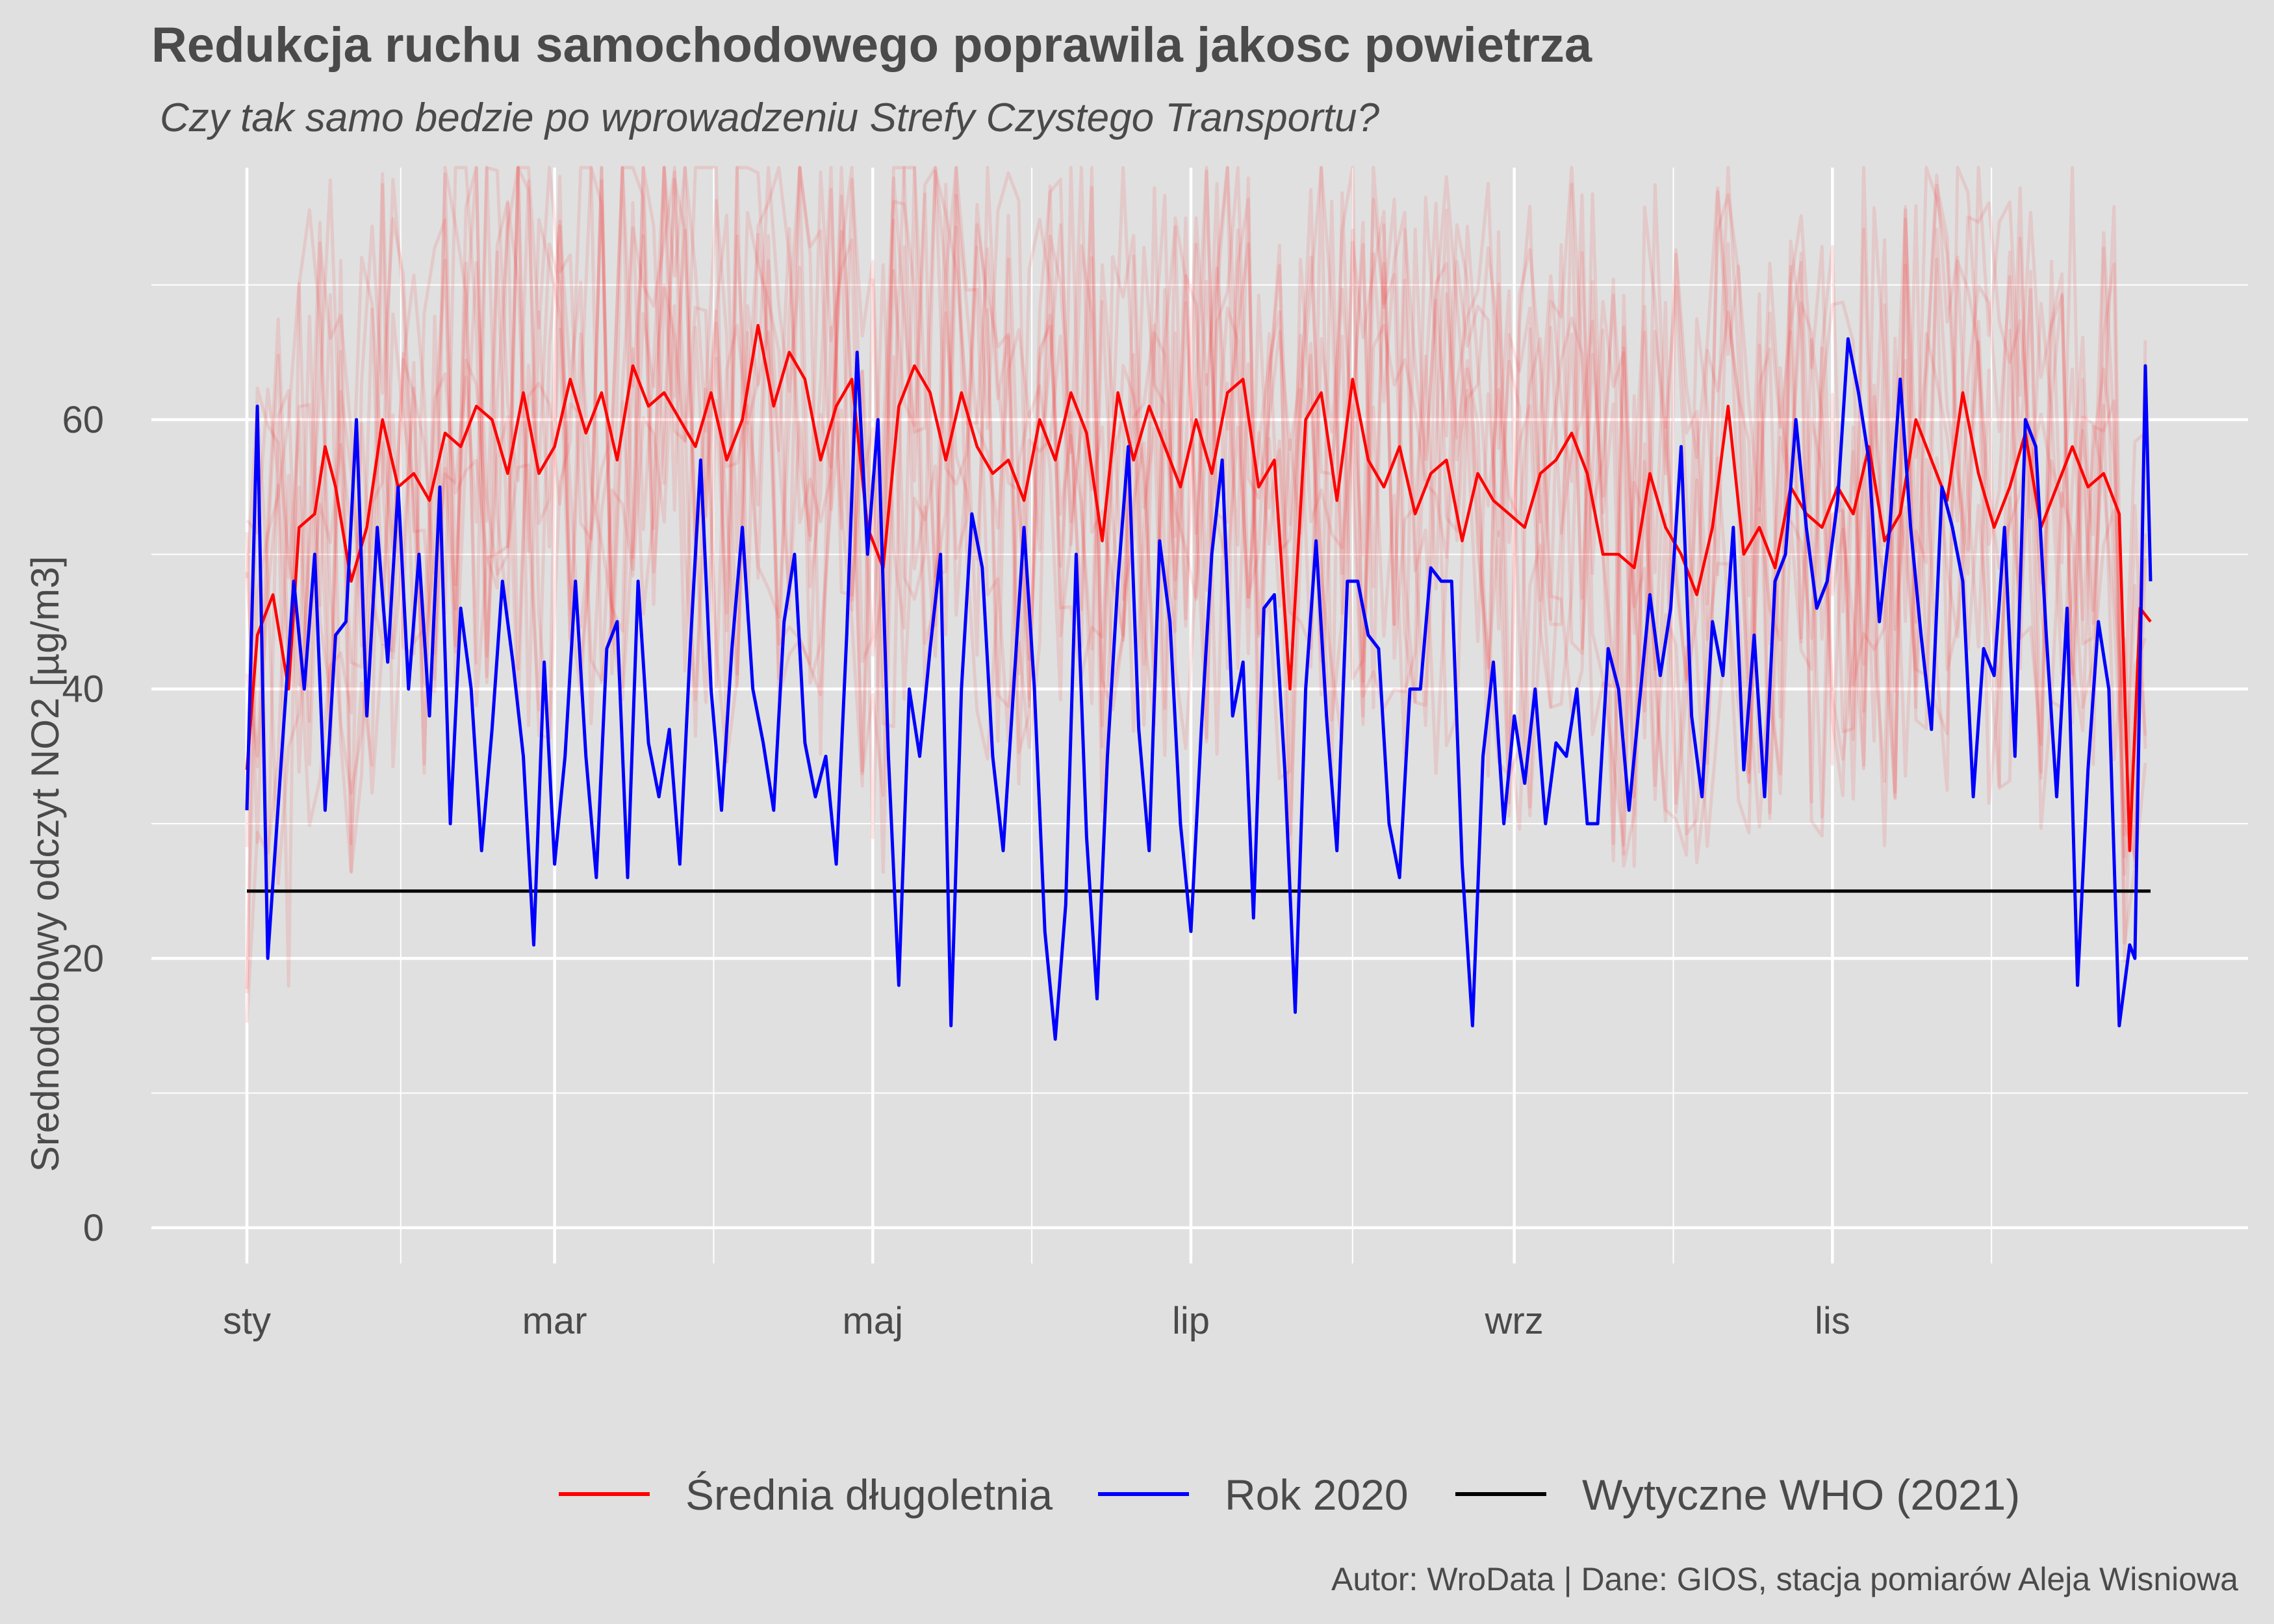 The width and height of the screenshot is (2274, 1624). I want to click on x-axis-ticks: sty mar maj lip wrz lis, so click(1036, 1321).